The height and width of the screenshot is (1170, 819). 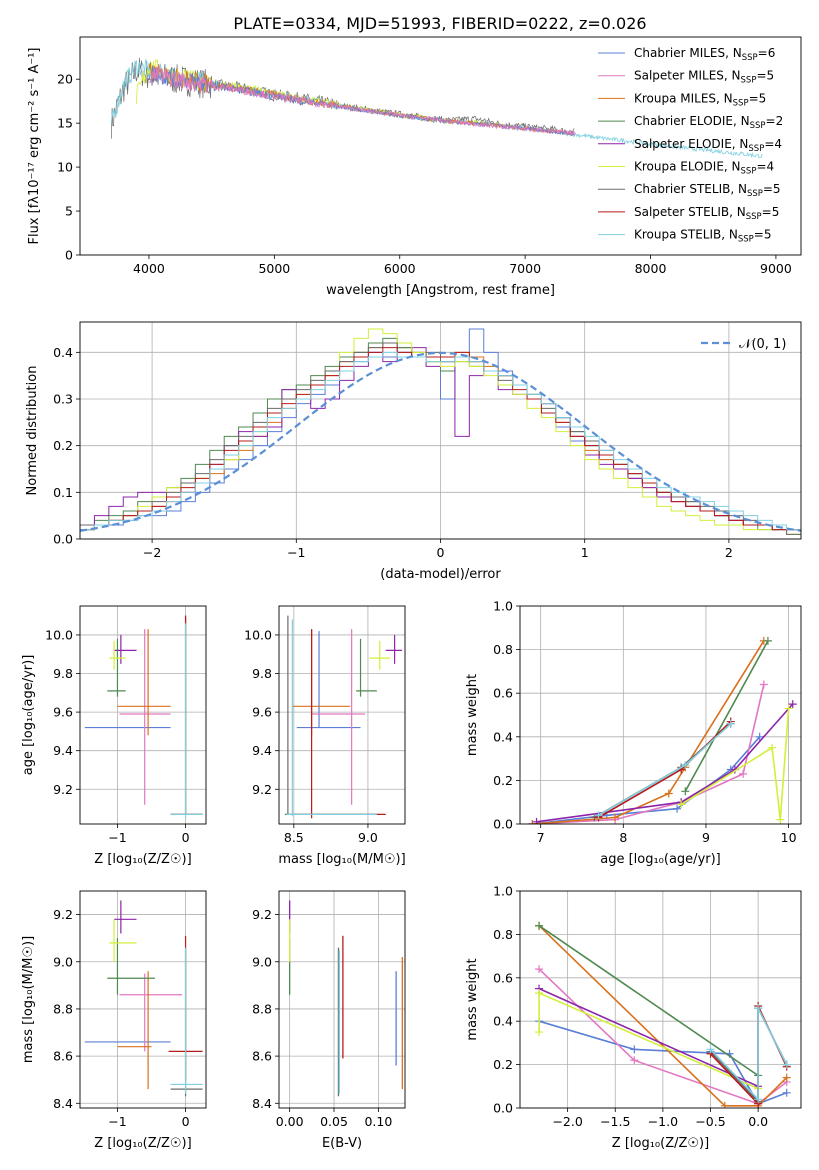 I want to click on x-tick-label: 8000, so click(x=651, y=268).